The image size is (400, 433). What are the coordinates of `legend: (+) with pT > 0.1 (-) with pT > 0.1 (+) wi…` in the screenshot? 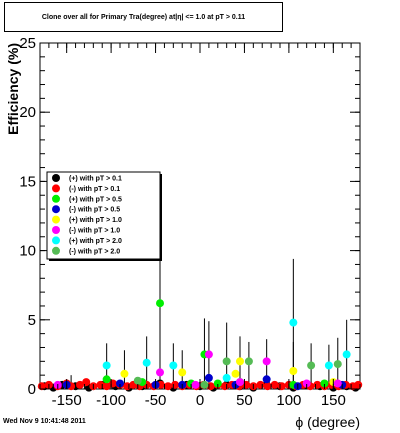 It's located at (104, 216).